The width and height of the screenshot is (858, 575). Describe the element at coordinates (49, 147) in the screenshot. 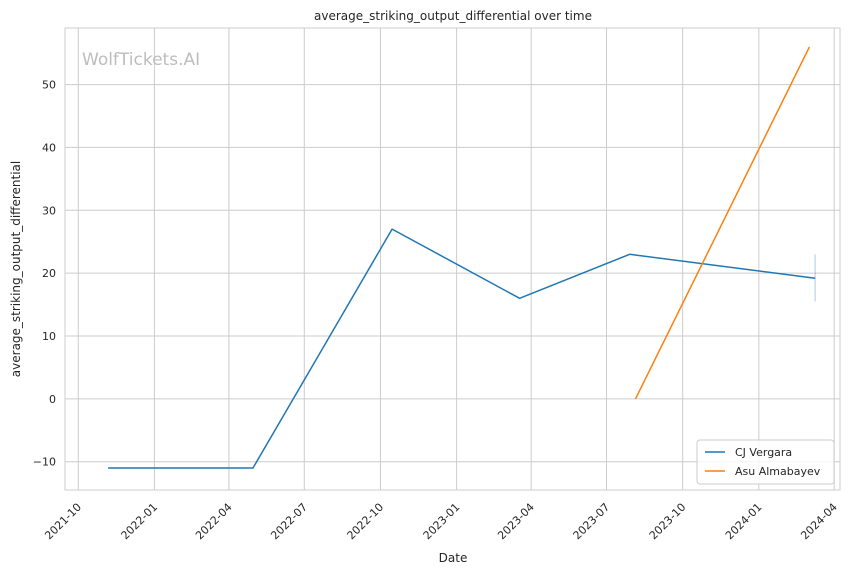

I see `y-tick-label: 40` at that location.